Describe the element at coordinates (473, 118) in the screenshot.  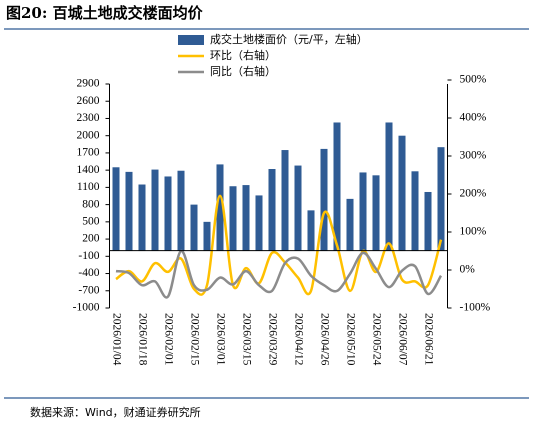
I see `y2-tick-label: 400%` at that location.